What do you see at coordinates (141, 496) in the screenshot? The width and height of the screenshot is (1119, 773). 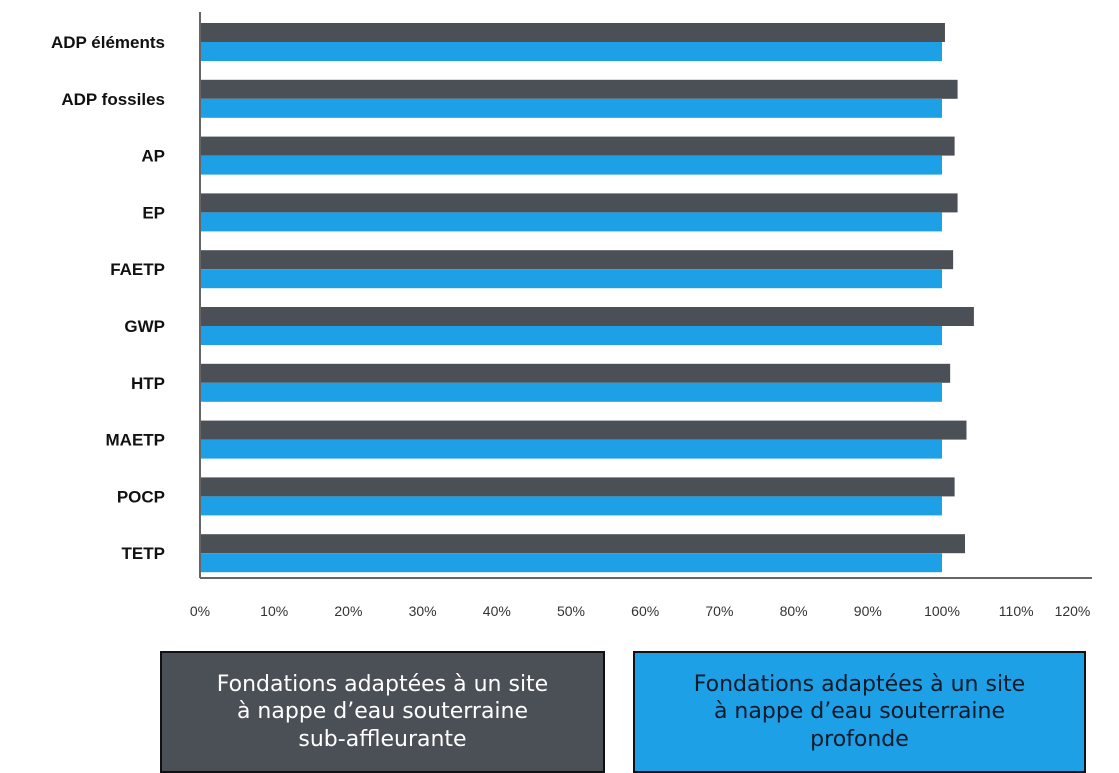 I see `category-label: POCP` at bounding box center [141, 496].